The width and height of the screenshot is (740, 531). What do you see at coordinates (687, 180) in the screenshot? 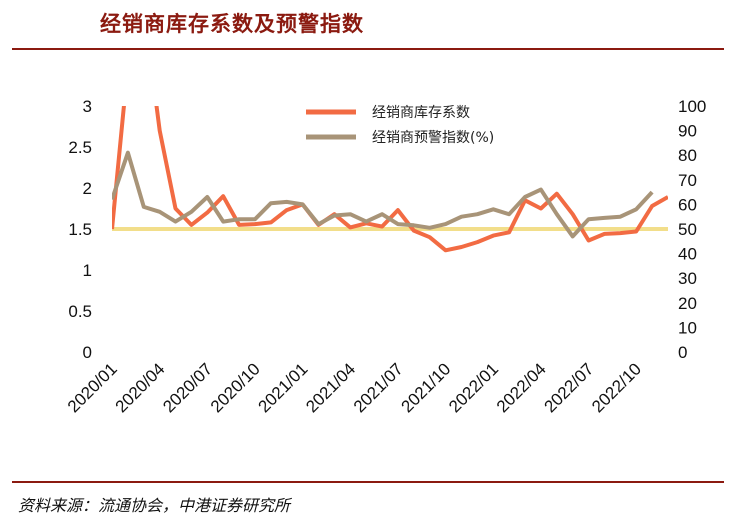
I see `right-tick-label: 70` at bounding box center [687, 180].